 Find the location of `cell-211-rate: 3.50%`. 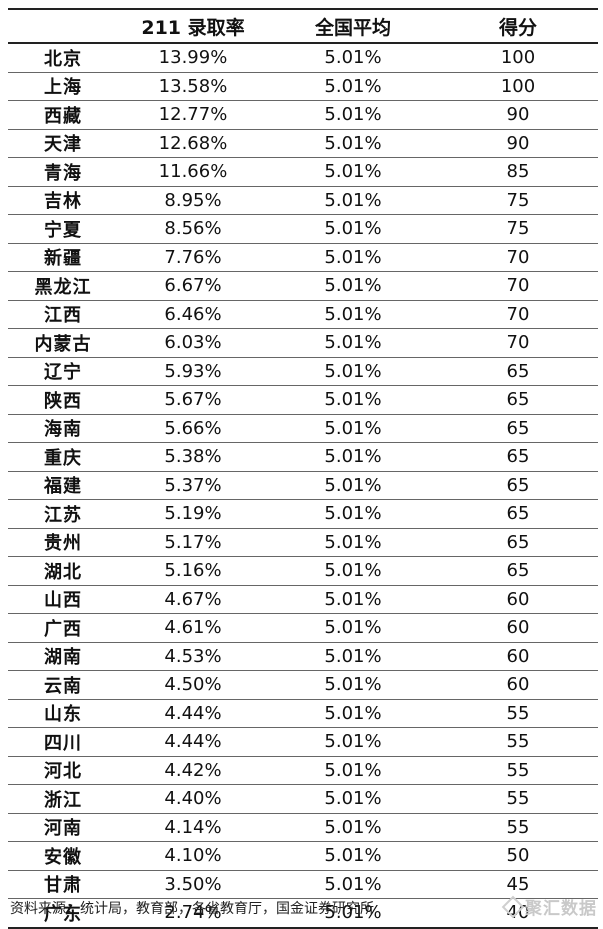

cell-211-rate: 3.50% is located at coordinates (193, 884).